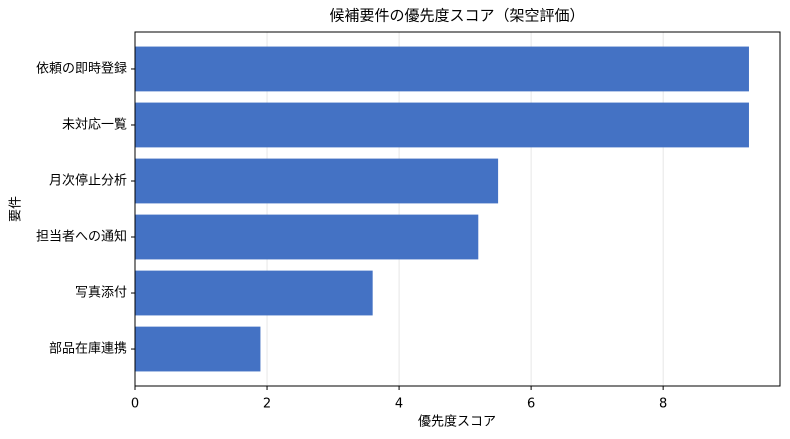 Image resolution: width=790 pixels, height=439 pixels. What do you see at coordinates (101, 293) in the screenshot?
I see `y-tick-label: 写真添付` at bounding box center [101, 293].